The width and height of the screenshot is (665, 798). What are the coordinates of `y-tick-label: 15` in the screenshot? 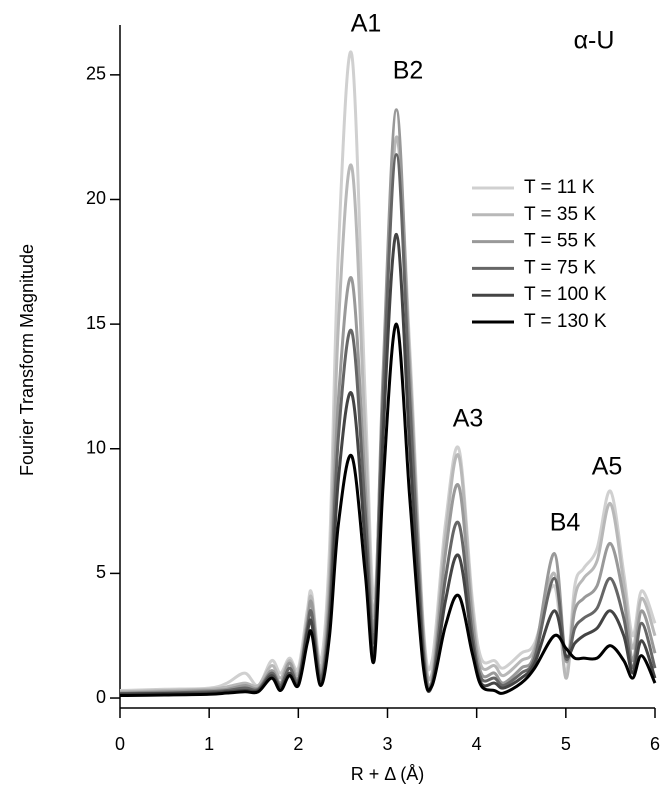 It's located at (96, 323).